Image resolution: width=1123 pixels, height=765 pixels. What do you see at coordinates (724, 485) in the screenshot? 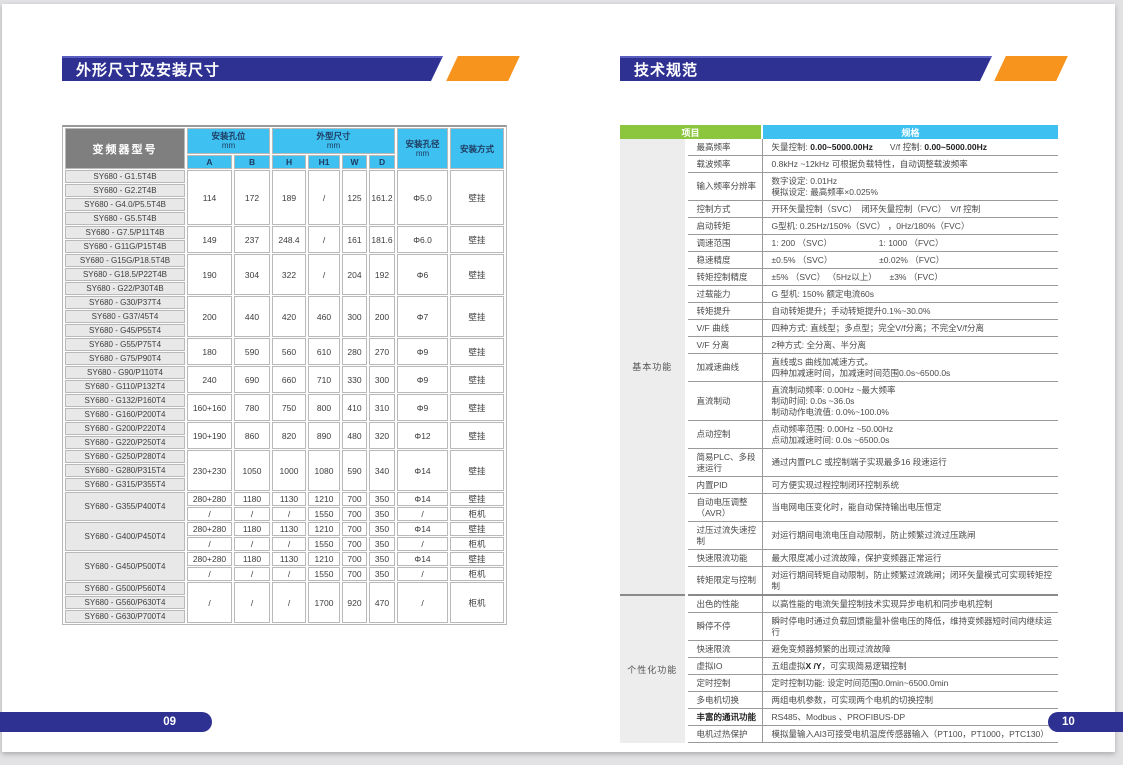
I see `spec-item-cell: 内置PID` at bounding box center [724, 485].